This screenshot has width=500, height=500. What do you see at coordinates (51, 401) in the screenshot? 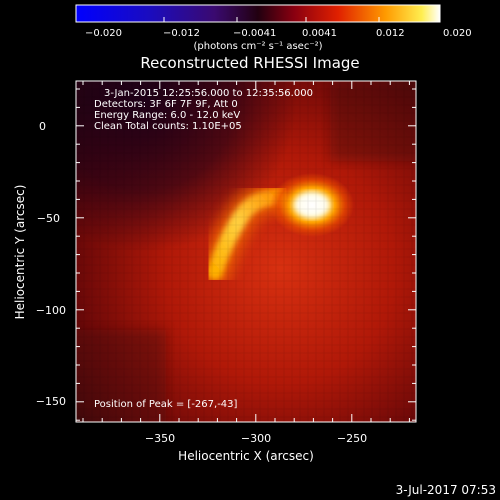
I see `y-tick-label: −150` at bounding box center [51, 401].